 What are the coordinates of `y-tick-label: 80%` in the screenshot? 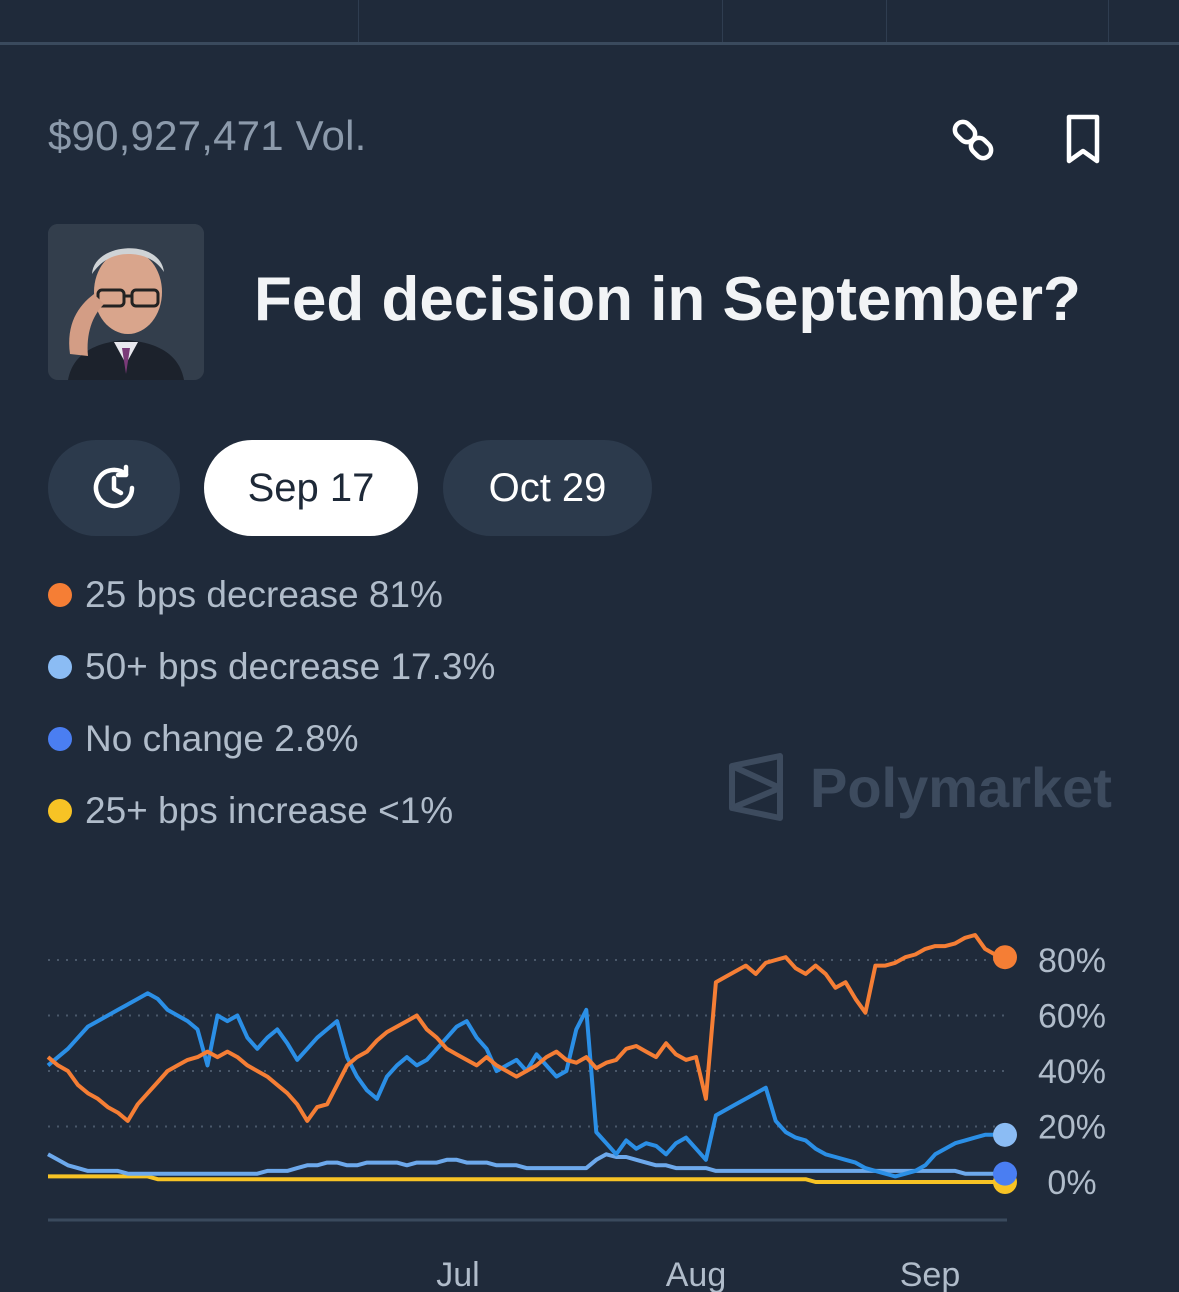 It's located at (1072, 961).